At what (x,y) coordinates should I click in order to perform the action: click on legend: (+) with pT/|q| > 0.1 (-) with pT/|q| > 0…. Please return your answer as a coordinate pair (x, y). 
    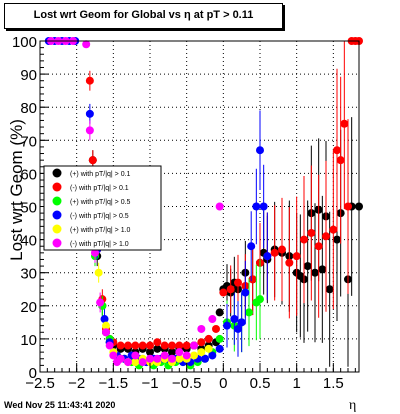
    Looking at the image, I should click on (102, 208).